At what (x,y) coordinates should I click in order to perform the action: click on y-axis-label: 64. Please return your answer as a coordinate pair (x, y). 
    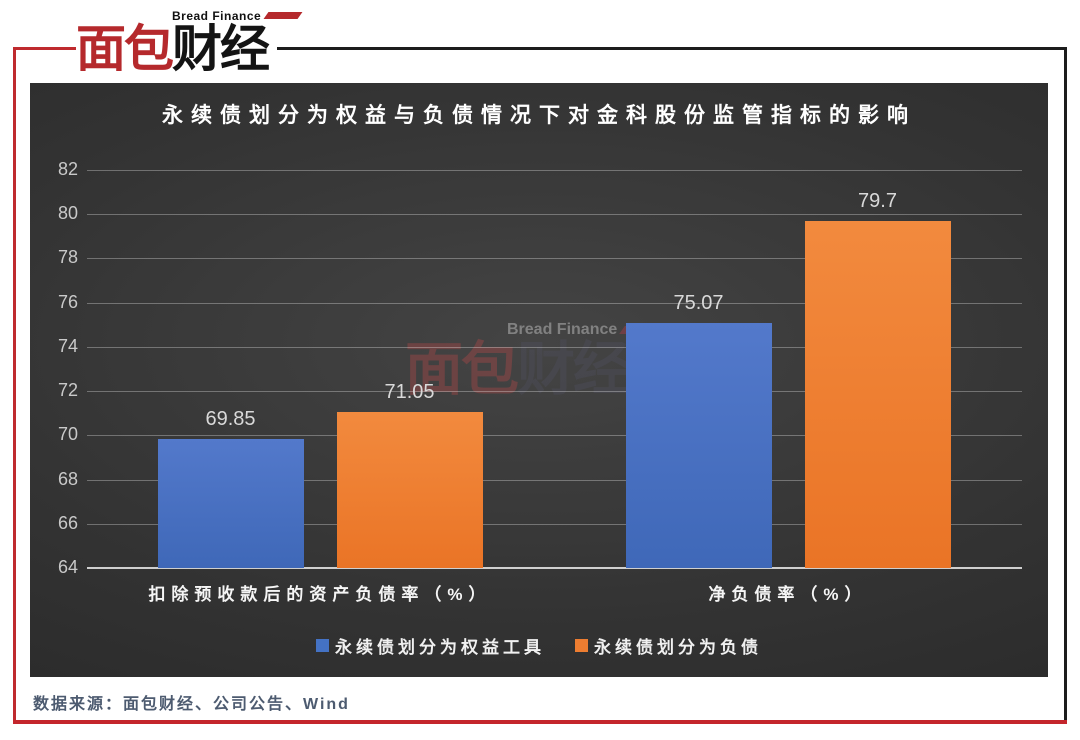
    Looking at the image, I should click on (67, 567).